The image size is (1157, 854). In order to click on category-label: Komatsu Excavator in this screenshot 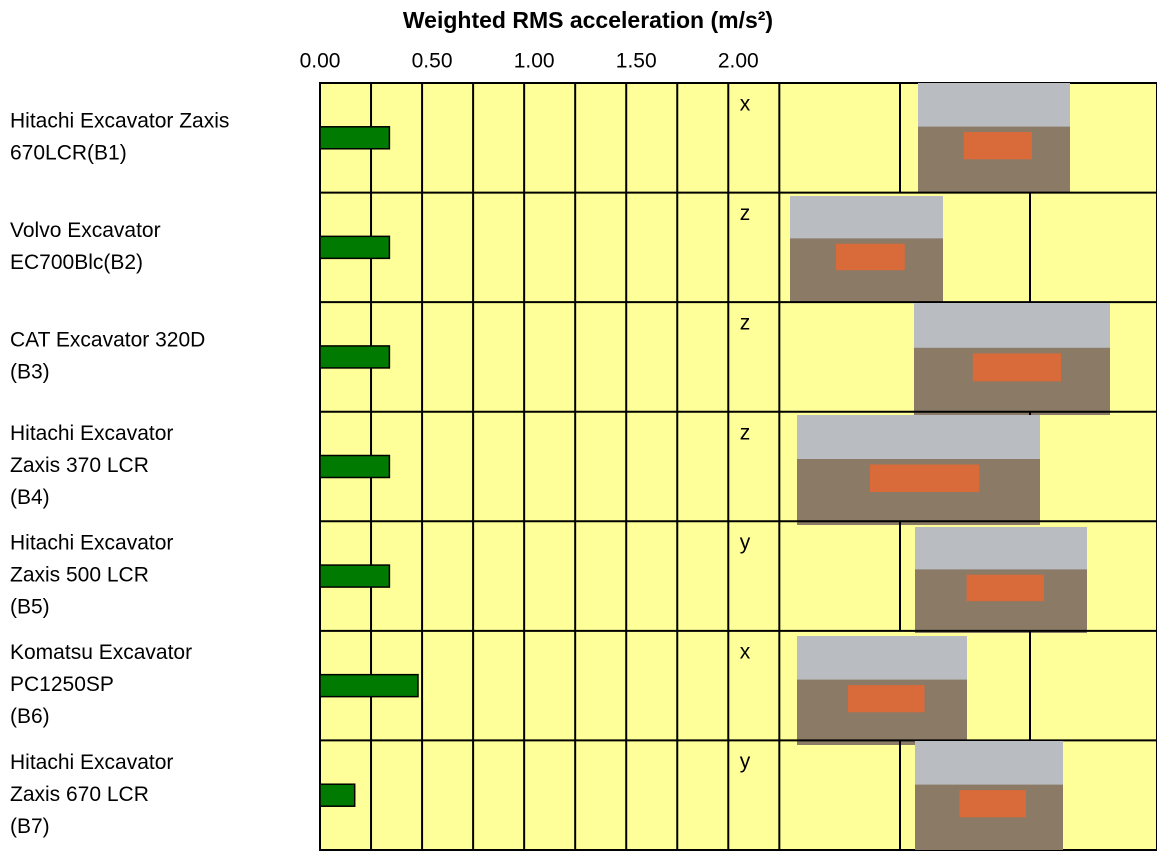, I will do `click(101, 652)`.